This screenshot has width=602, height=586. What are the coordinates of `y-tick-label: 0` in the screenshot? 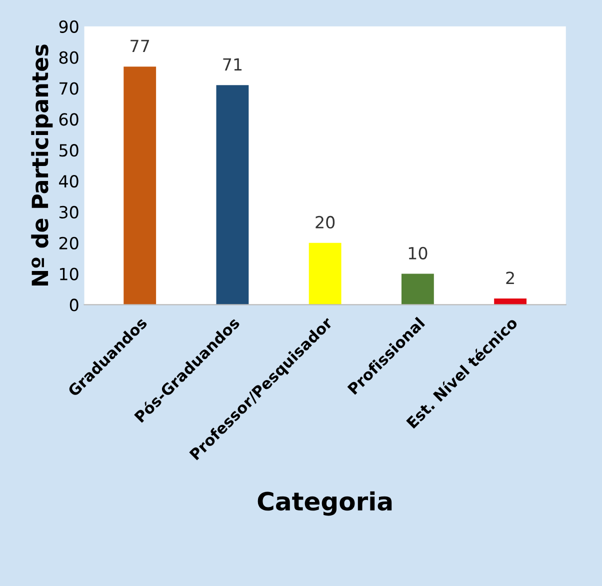 It's located at (74, 305).